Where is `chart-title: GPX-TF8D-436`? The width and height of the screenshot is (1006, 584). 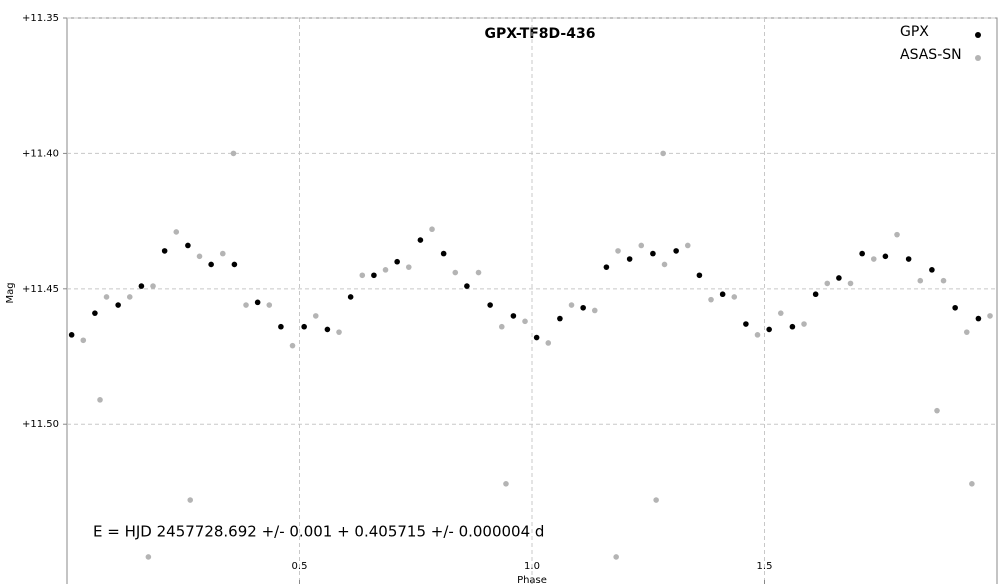
chart-title: GPX-TF8D-436 is located at coordinates (540, 34).